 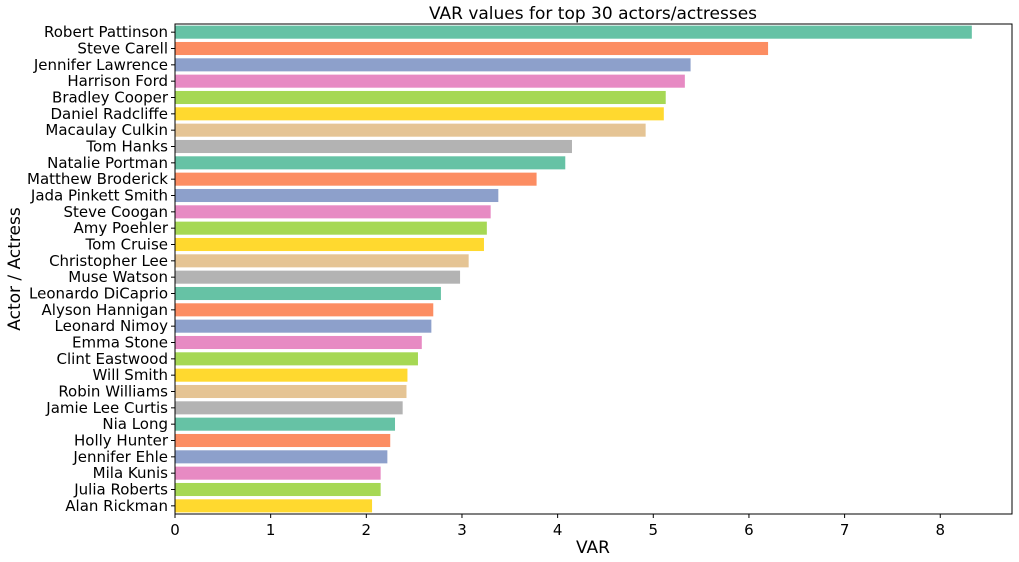 I want to click on category-label: Will Smith, so click(x=130, y=375).